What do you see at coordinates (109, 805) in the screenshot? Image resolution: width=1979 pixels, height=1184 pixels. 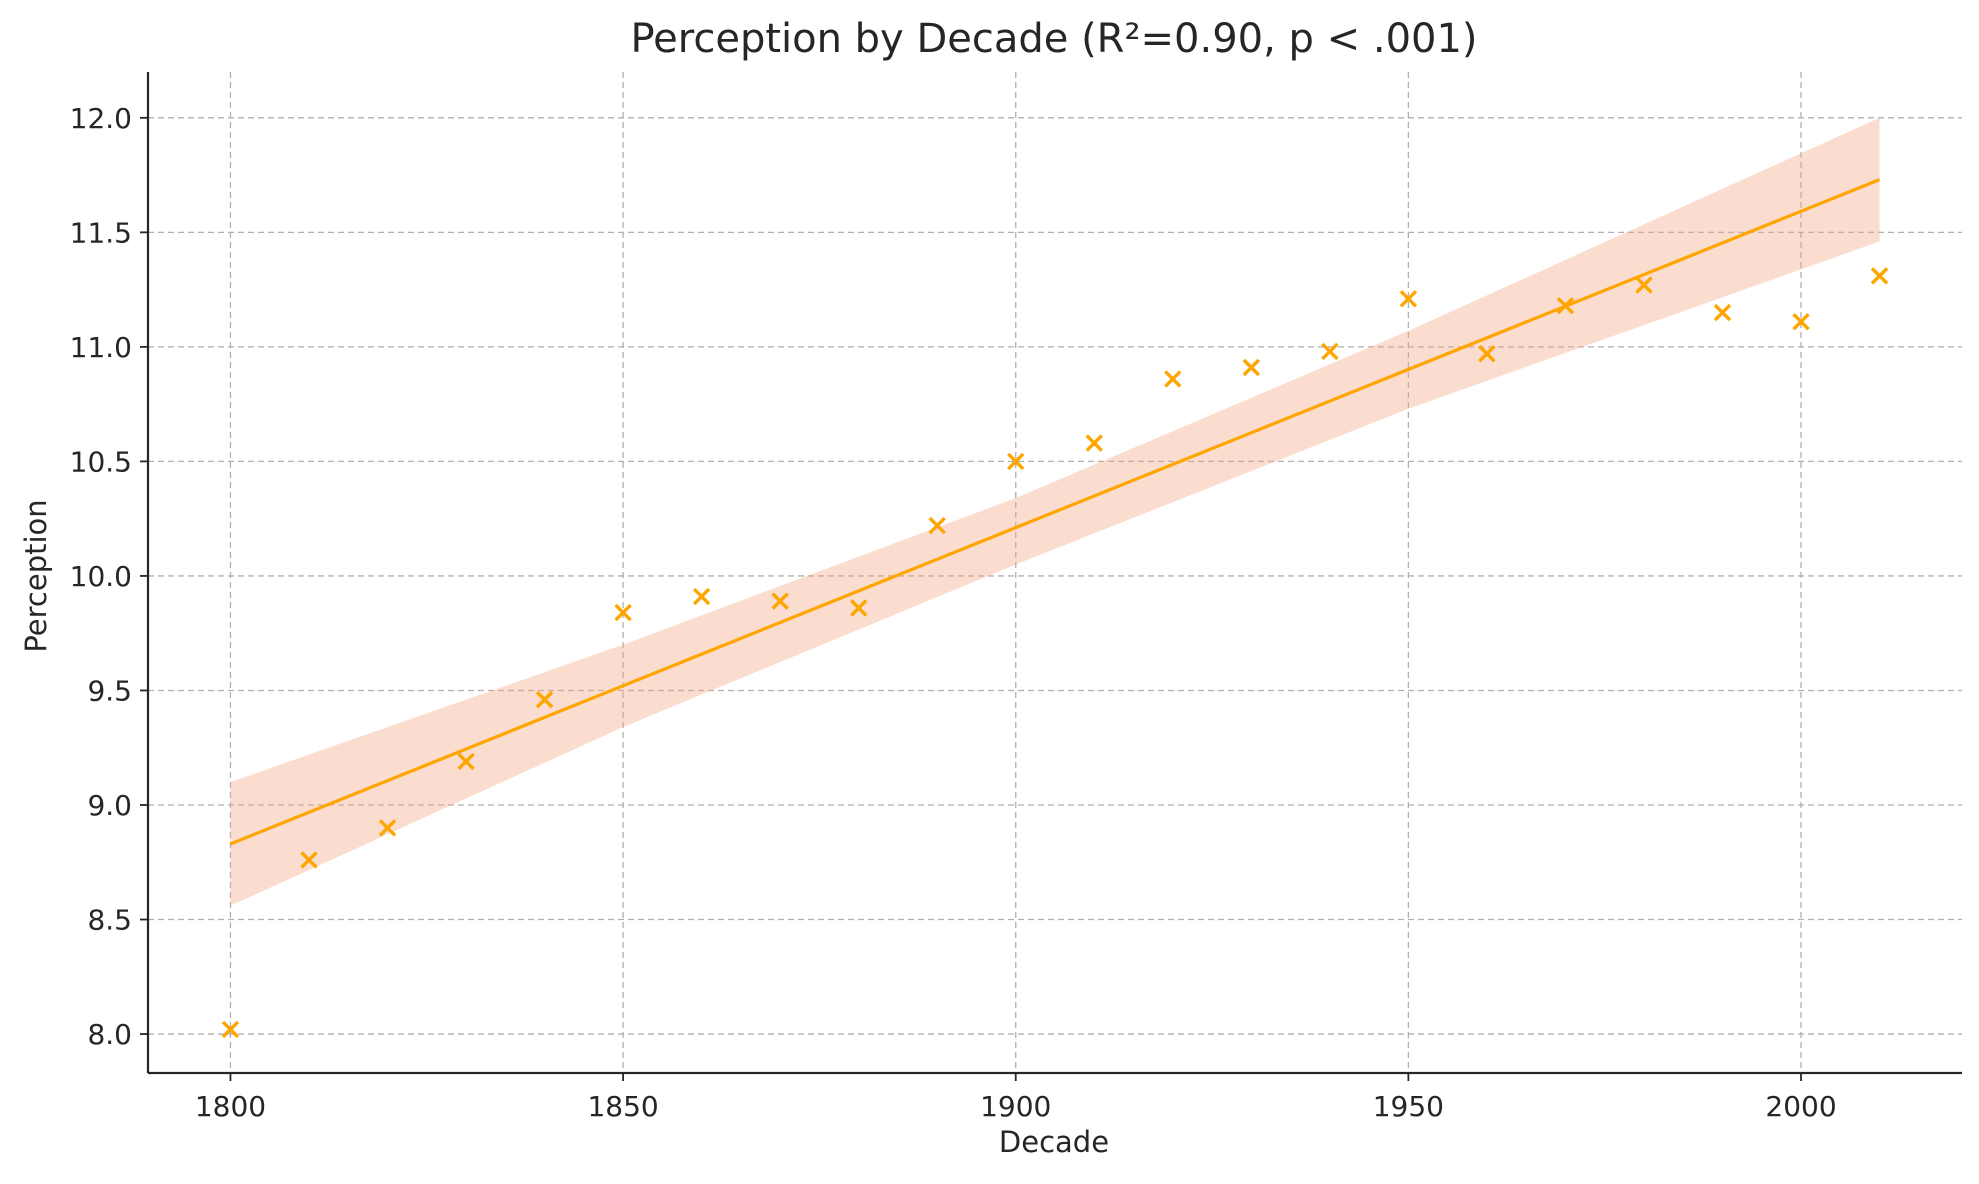 I see `y-tick-label: 9.0` at bounding box center [109, 805].